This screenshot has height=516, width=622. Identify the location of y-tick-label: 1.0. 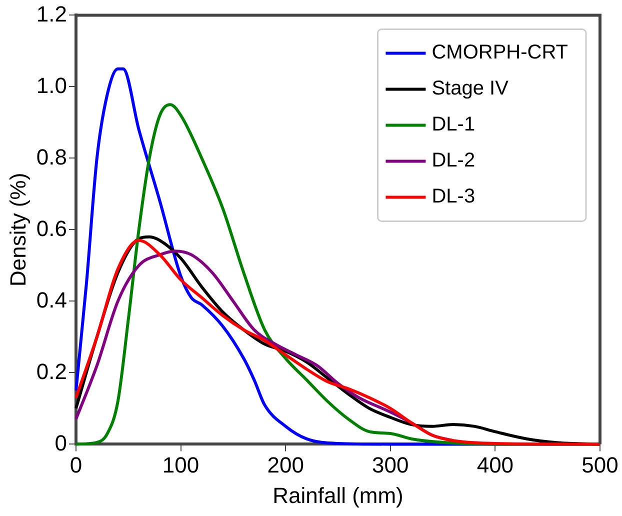
(51, 85).